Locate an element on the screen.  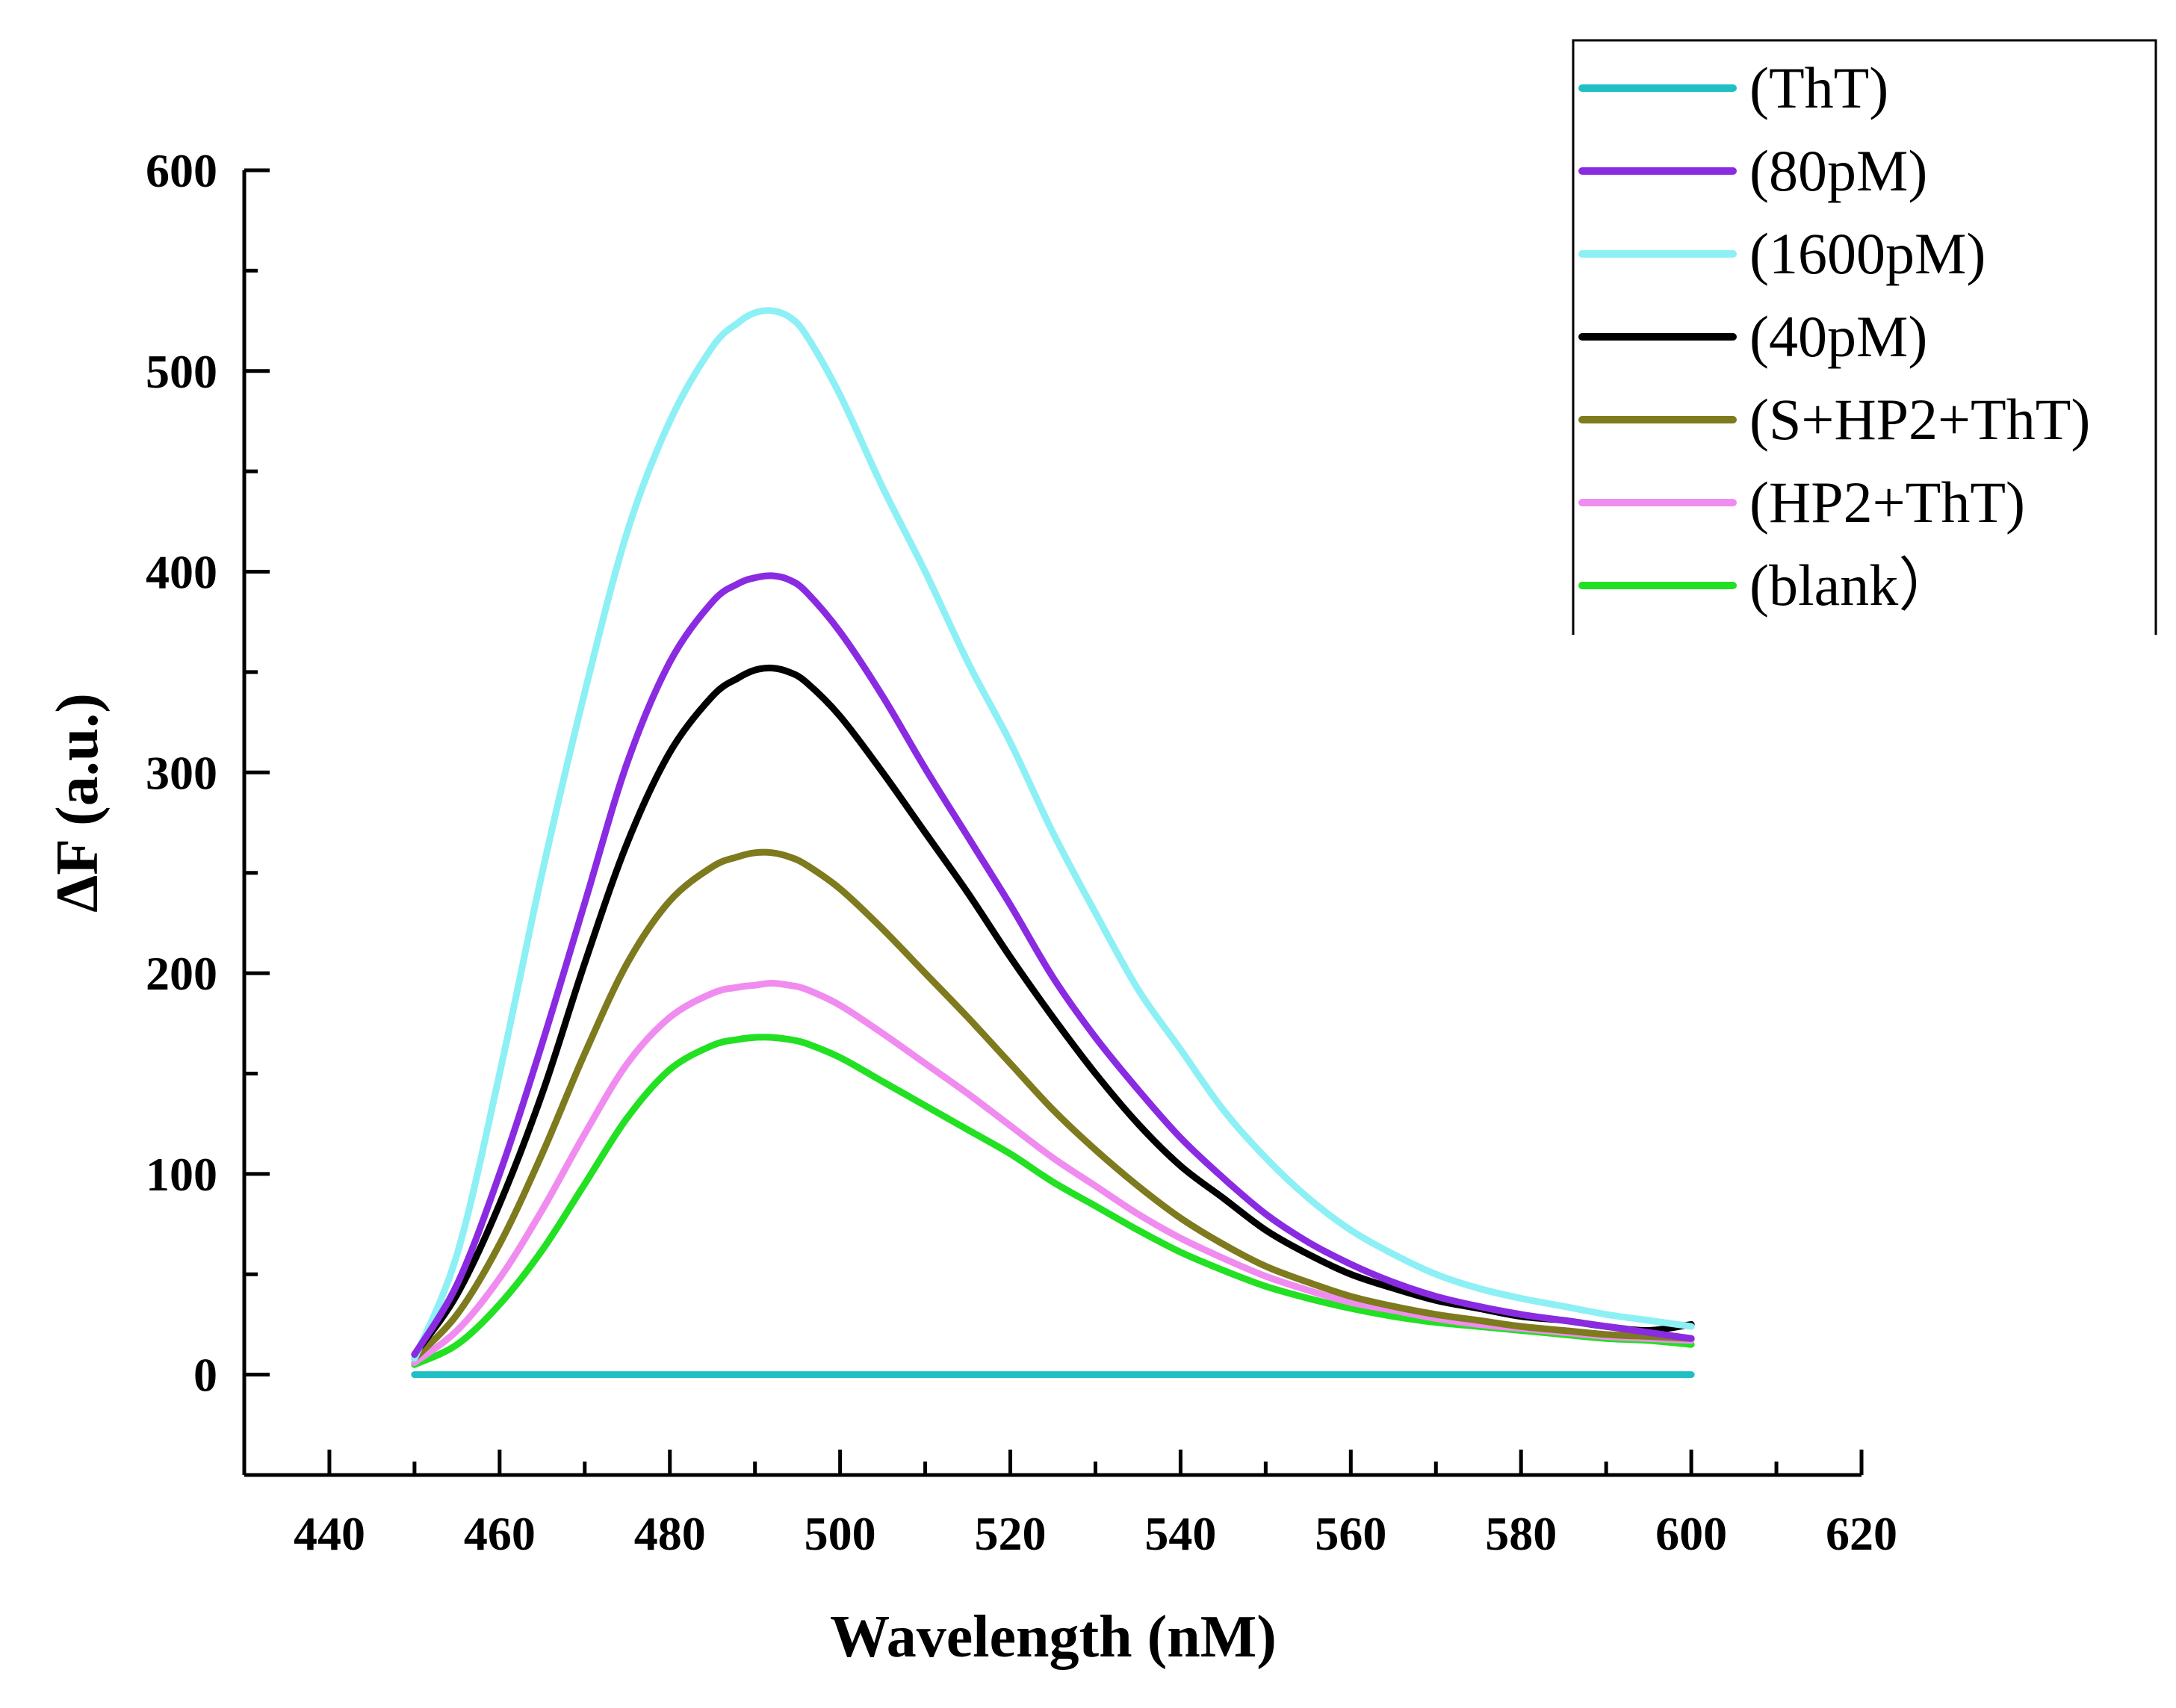
y-tick-label: 600 is located at coordinates (181, 170).